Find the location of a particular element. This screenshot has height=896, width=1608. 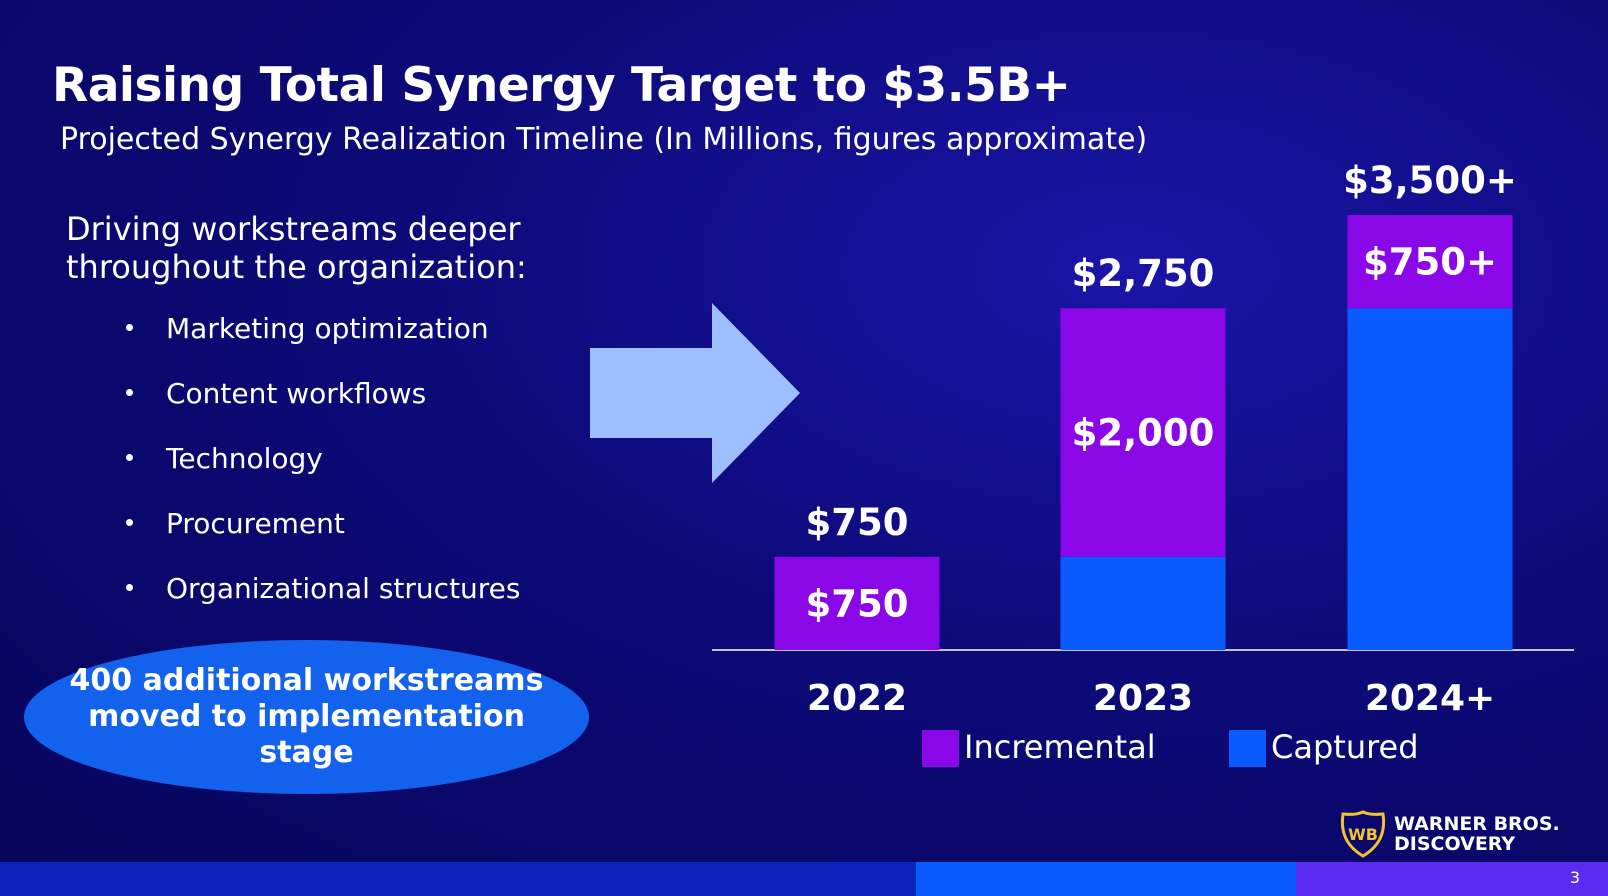

bar-segment-label: $750+ is located at coordinates (1430, 262).